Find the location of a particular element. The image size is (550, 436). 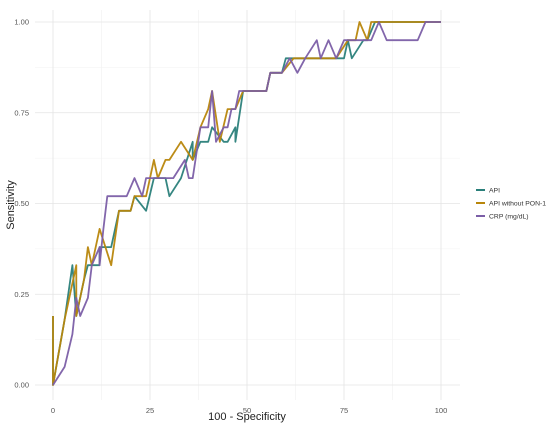

x-tick-label: 100 is located at coordinates (441, 410).